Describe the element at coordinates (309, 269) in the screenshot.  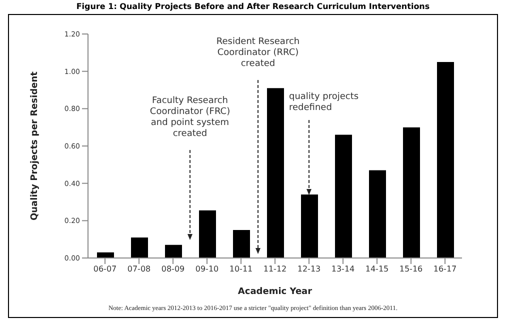
I see `x-tick-label: 12-13` at that location.